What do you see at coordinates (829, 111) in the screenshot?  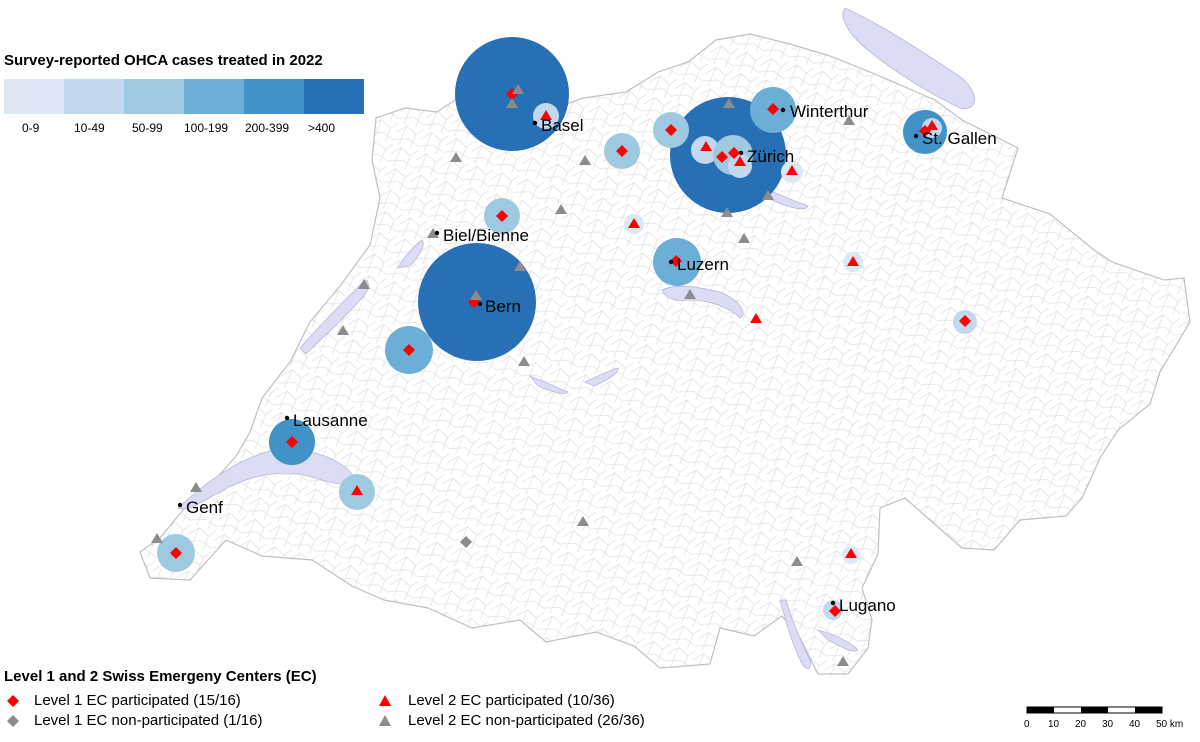 I see `city-label-winterthur: Winterthur` at bounding box center [829, 111].